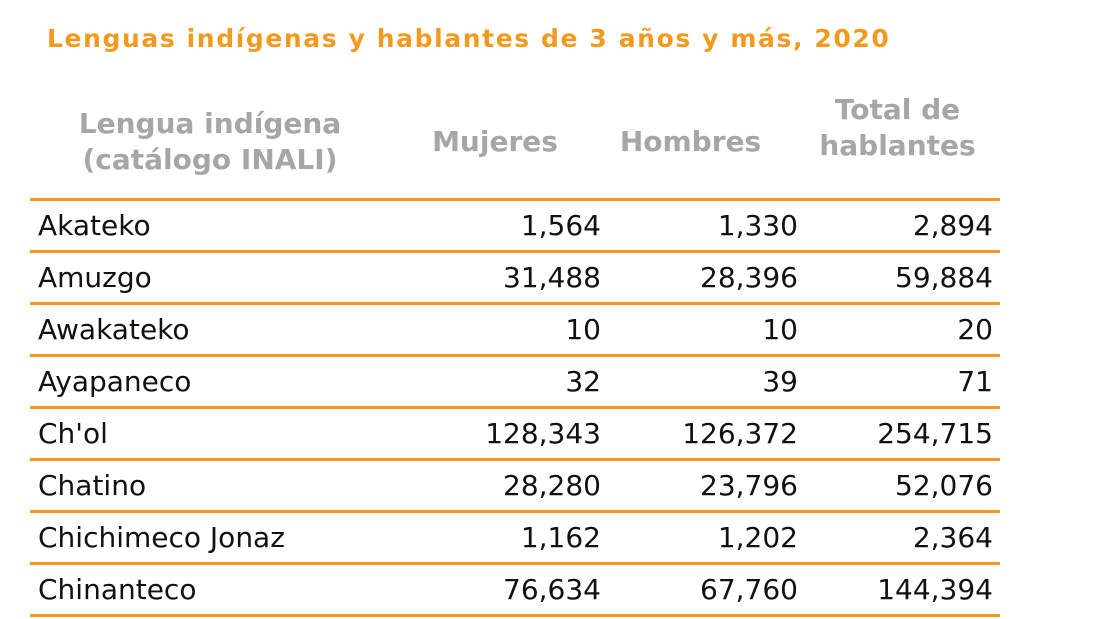  I want to click on table-row: Amuzgo 31,488 28,396 59,884, so click(515, 279).